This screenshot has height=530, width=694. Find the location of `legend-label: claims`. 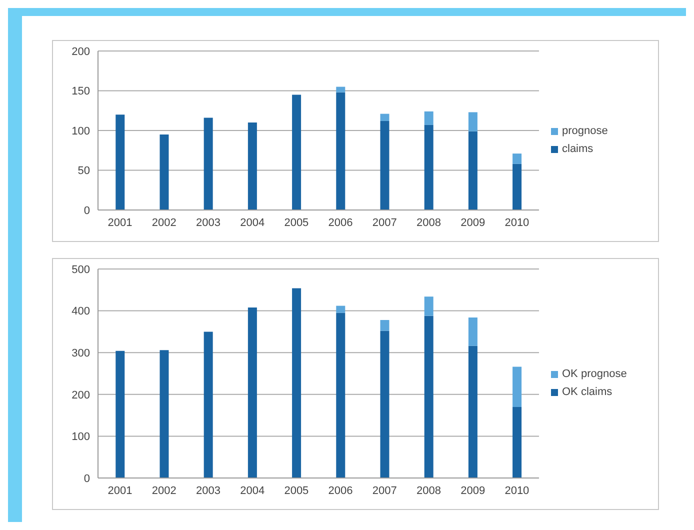

legend-label: claims is located at coordinates (578, 149).